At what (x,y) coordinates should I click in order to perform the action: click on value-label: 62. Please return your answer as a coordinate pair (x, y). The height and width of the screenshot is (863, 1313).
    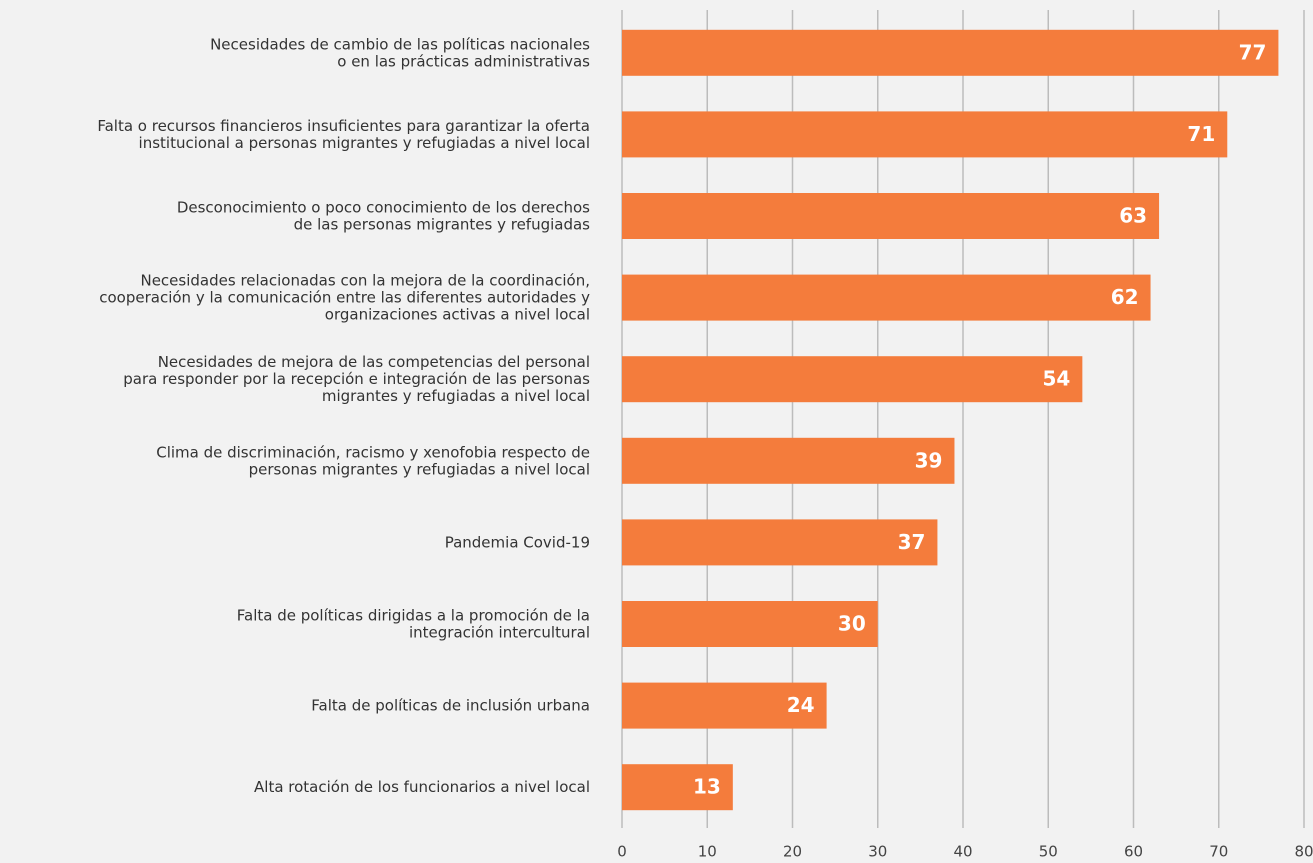
    Looking at the image, I should click on (1125, 297).